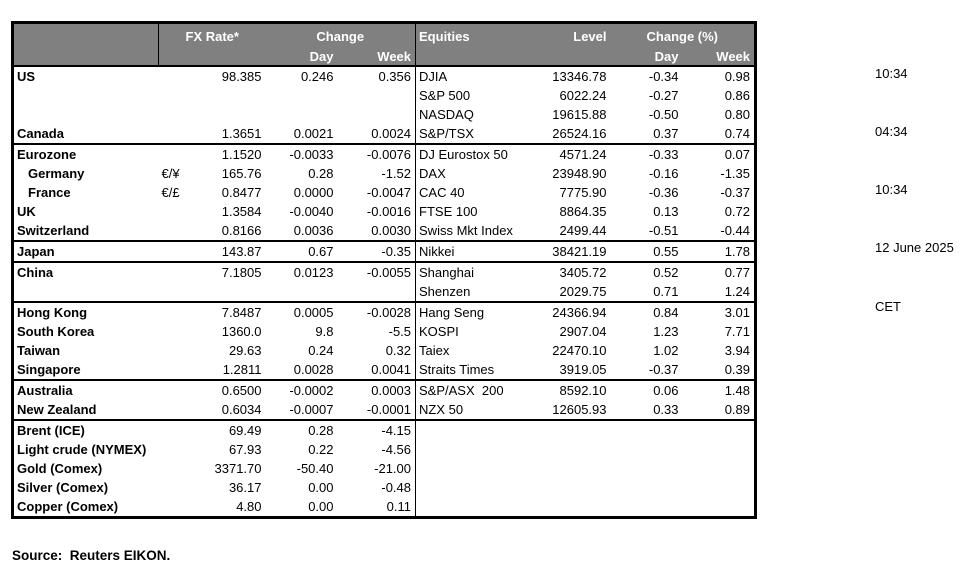  What do you see at coordinates (301, 153) in the screenshot?
I see `fx-day-change-cell: -0.0033` at bounding box center [301, 153].